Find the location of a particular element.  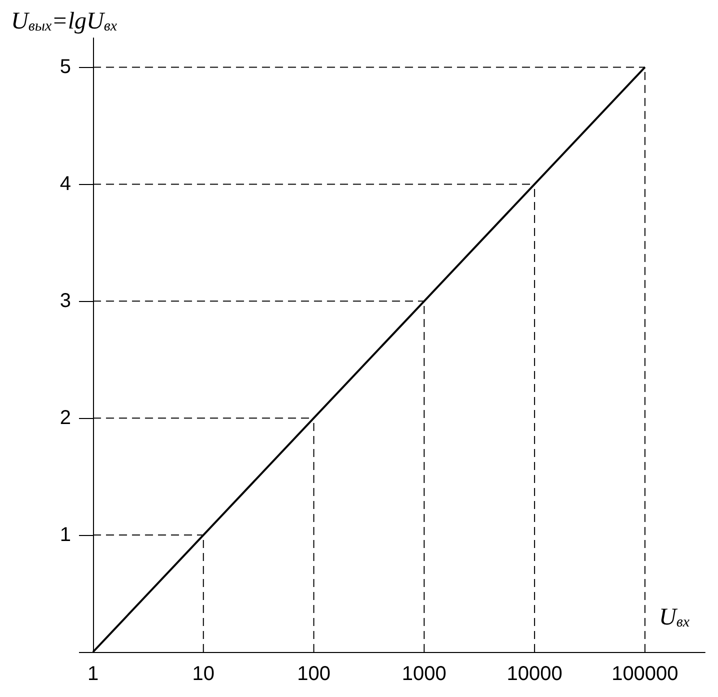

y-tick-label: 5 is located at coordinates (65, 67).